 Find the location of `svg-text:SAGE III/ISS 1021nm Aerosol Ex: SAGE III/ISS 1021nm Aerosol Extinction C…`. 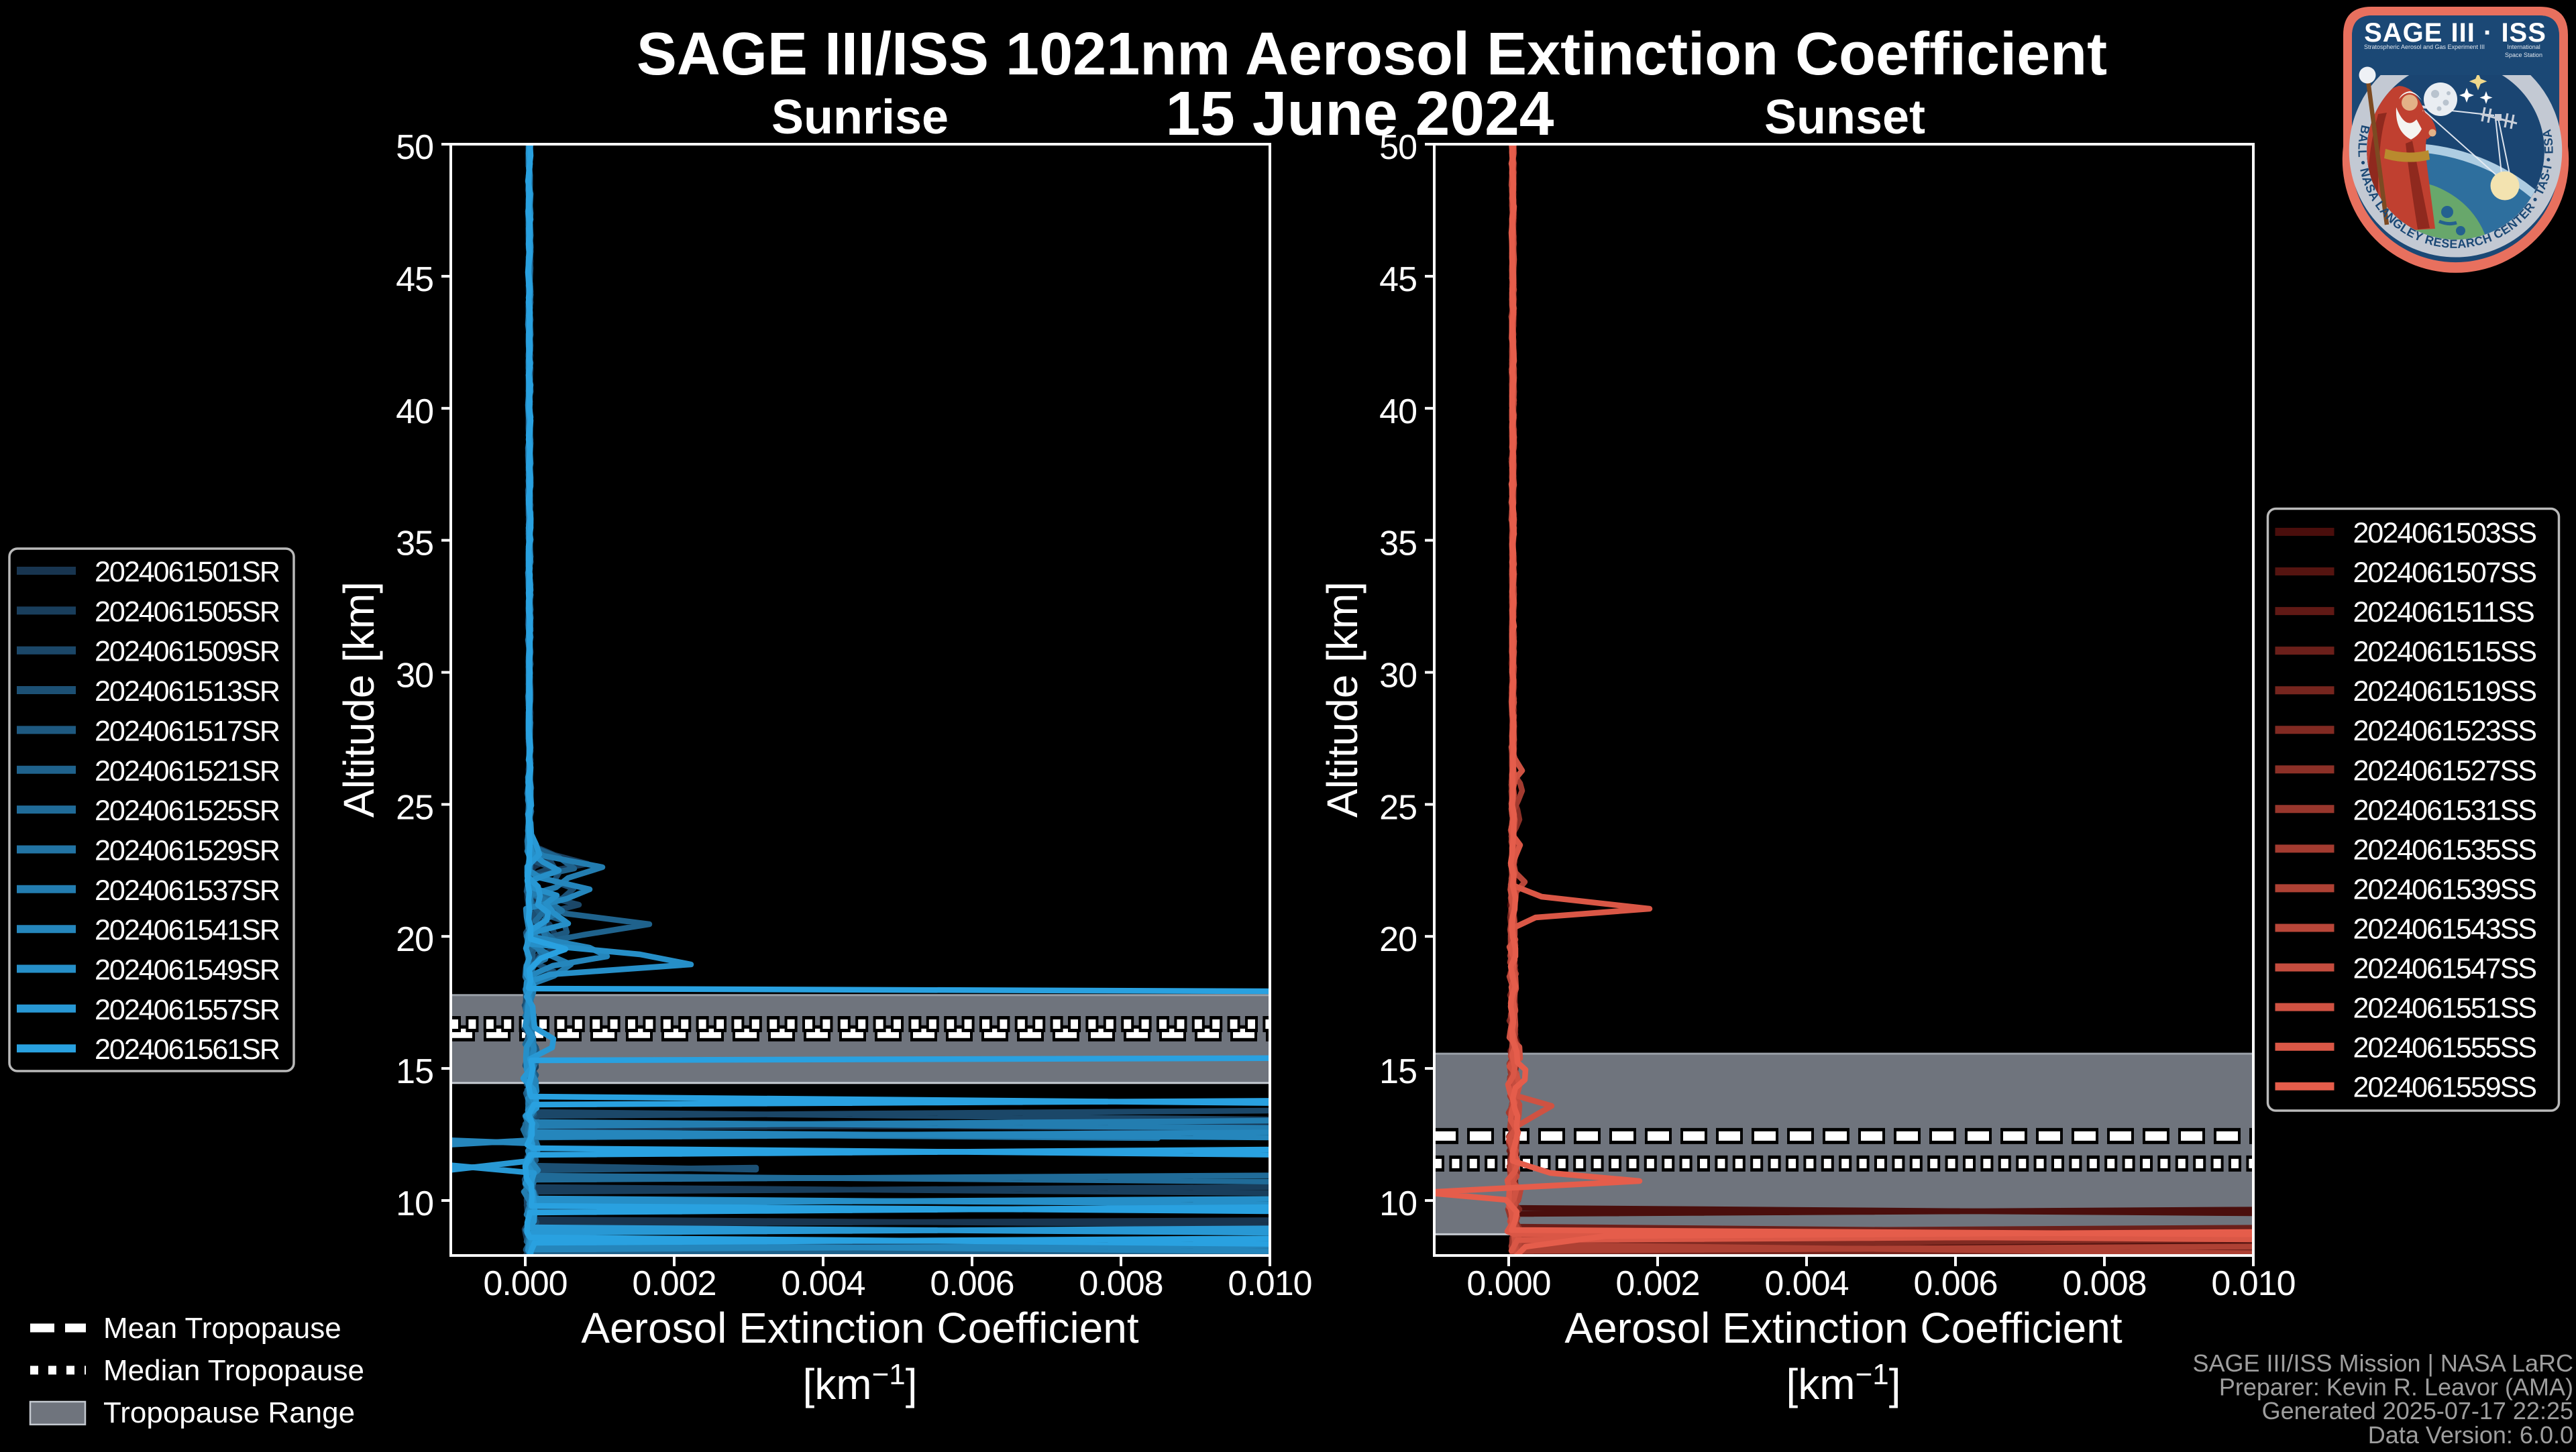

svg-text:SAGE III/ISS 1021nm Aerosol Ex: SAGE III/ISS 1021nm Aerosol Extinction C… is located at coordinates (1372, 54).